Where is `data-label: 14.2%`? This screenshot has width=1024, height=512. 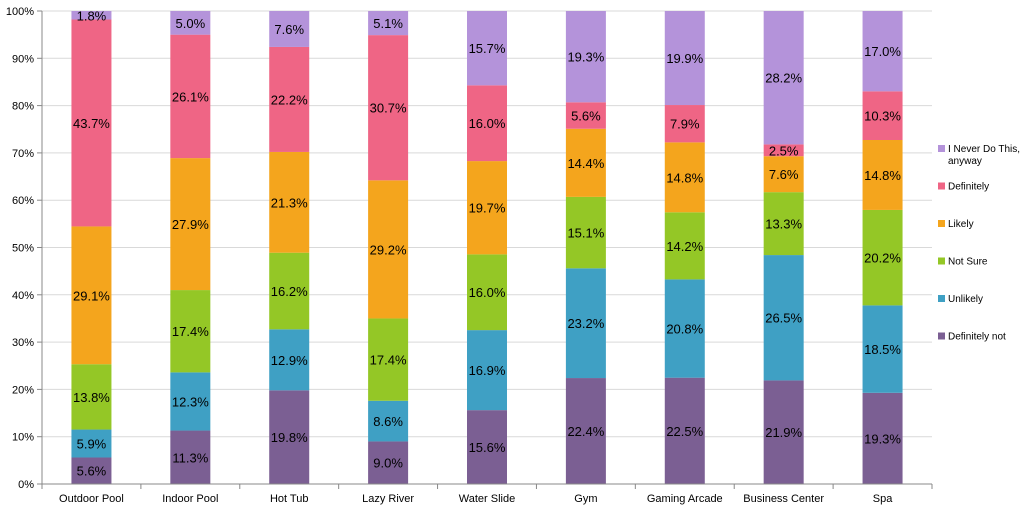
data-label: 14.2% is located at coordinates (684, 246).